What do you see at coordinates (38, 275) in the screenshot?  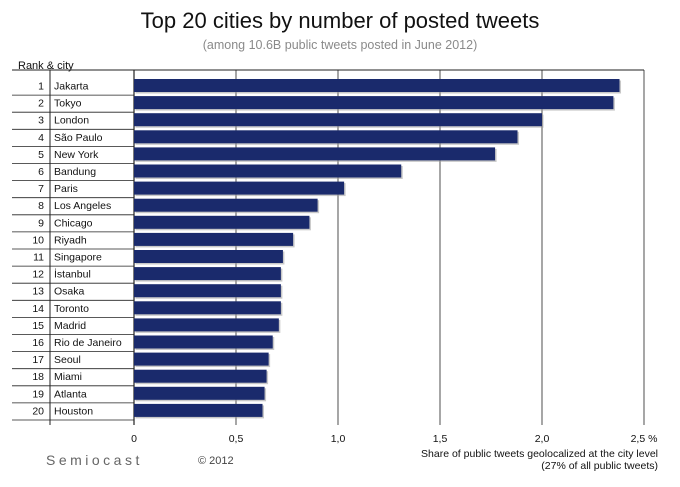 I see `rank-label: 12` at bounding box center [38, 275].